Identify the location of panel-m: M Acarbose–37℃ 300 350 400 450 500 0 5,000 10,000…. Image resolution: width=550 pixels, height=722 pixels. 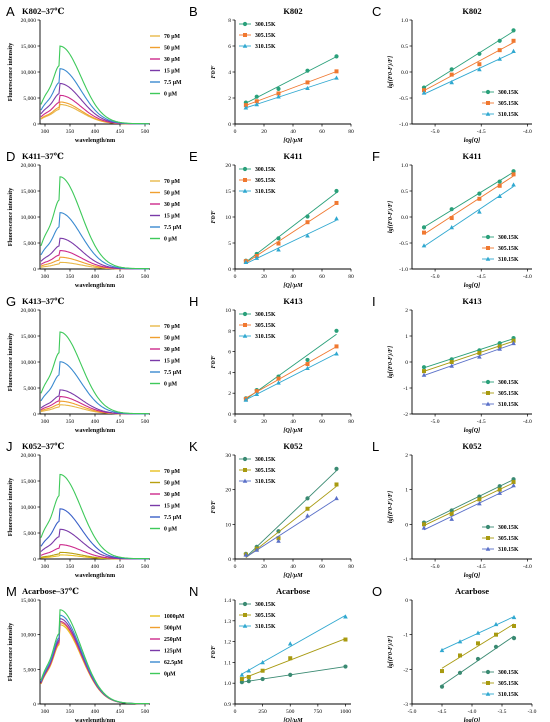
(95, 653).